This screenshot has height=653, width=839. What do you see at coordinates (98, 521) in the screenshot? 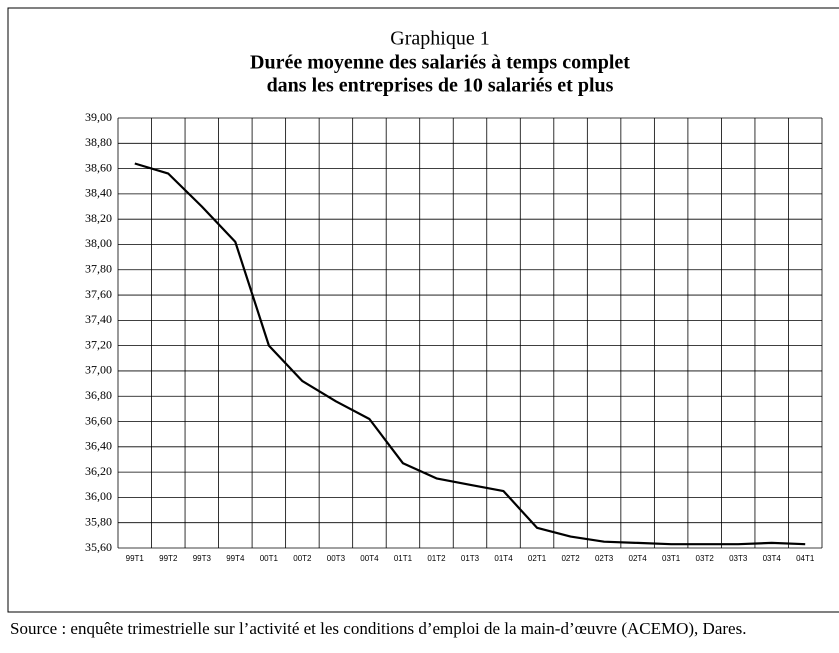
I see `y-tick-label: 35,80` at bounding box center [98, 521].